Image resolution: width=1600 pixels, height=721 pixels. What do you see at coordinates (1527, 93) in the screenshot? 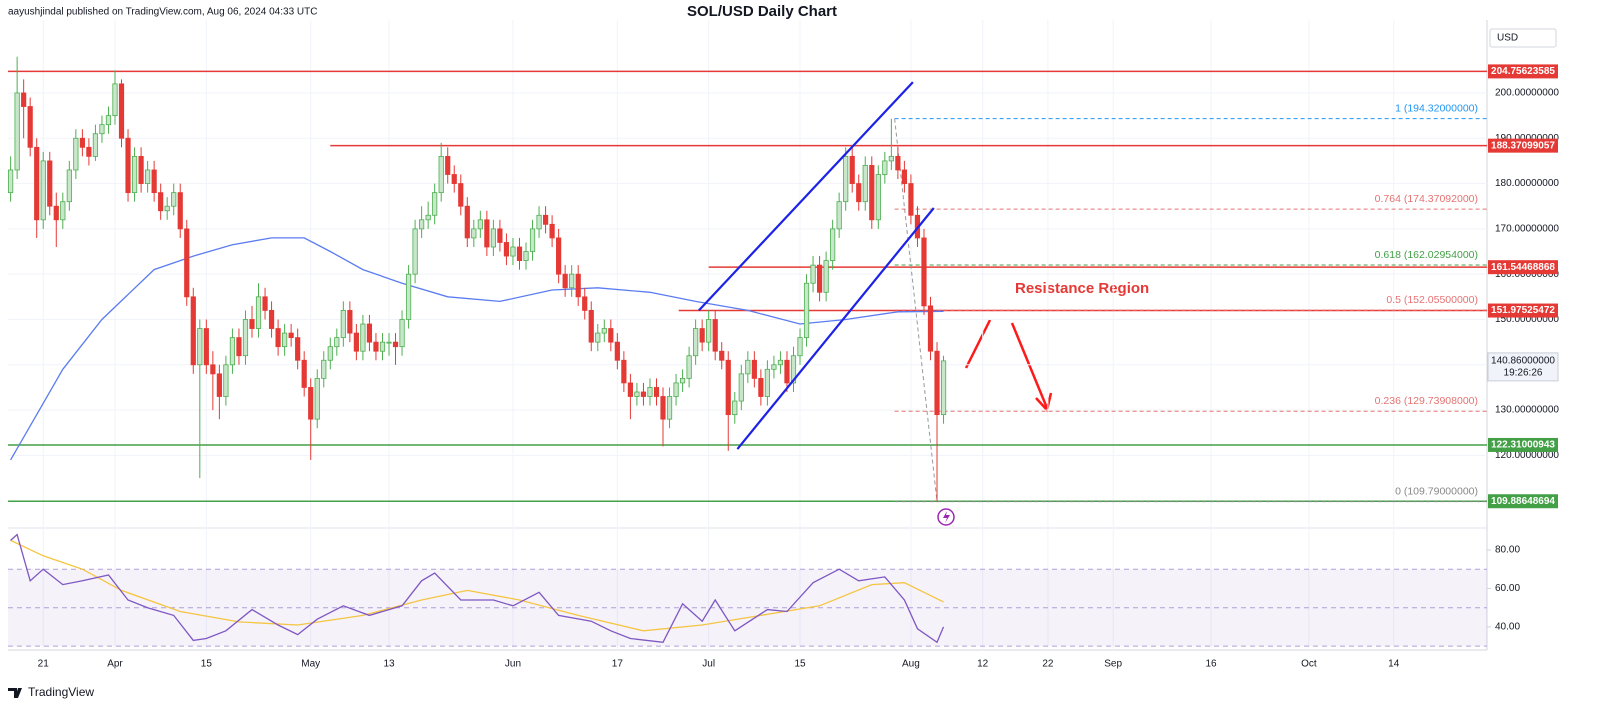
I see `y-tick-label: 200.00000000` at bounding box center [1527, 93].